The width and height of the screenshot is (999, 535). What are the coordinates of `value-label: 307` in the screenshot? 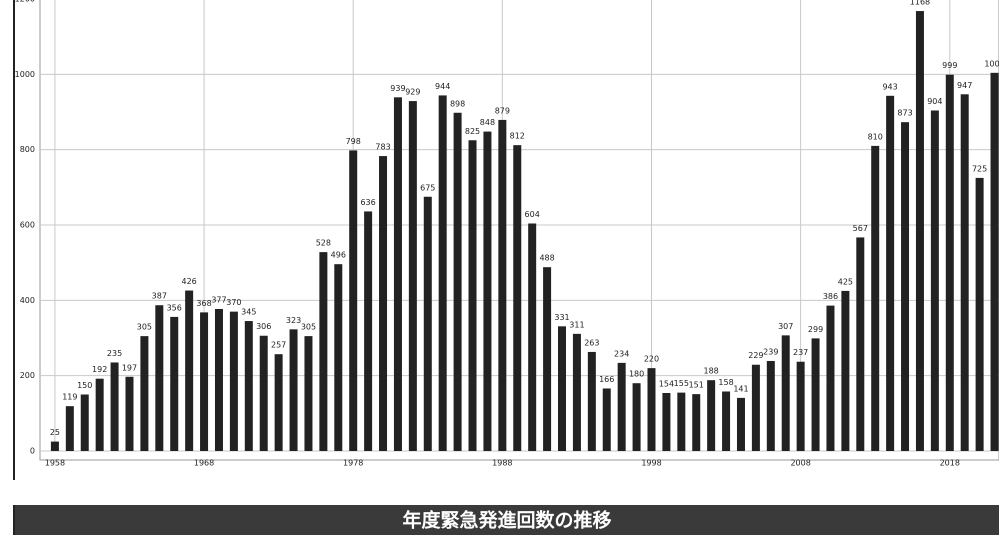 It's located at (785, 326).